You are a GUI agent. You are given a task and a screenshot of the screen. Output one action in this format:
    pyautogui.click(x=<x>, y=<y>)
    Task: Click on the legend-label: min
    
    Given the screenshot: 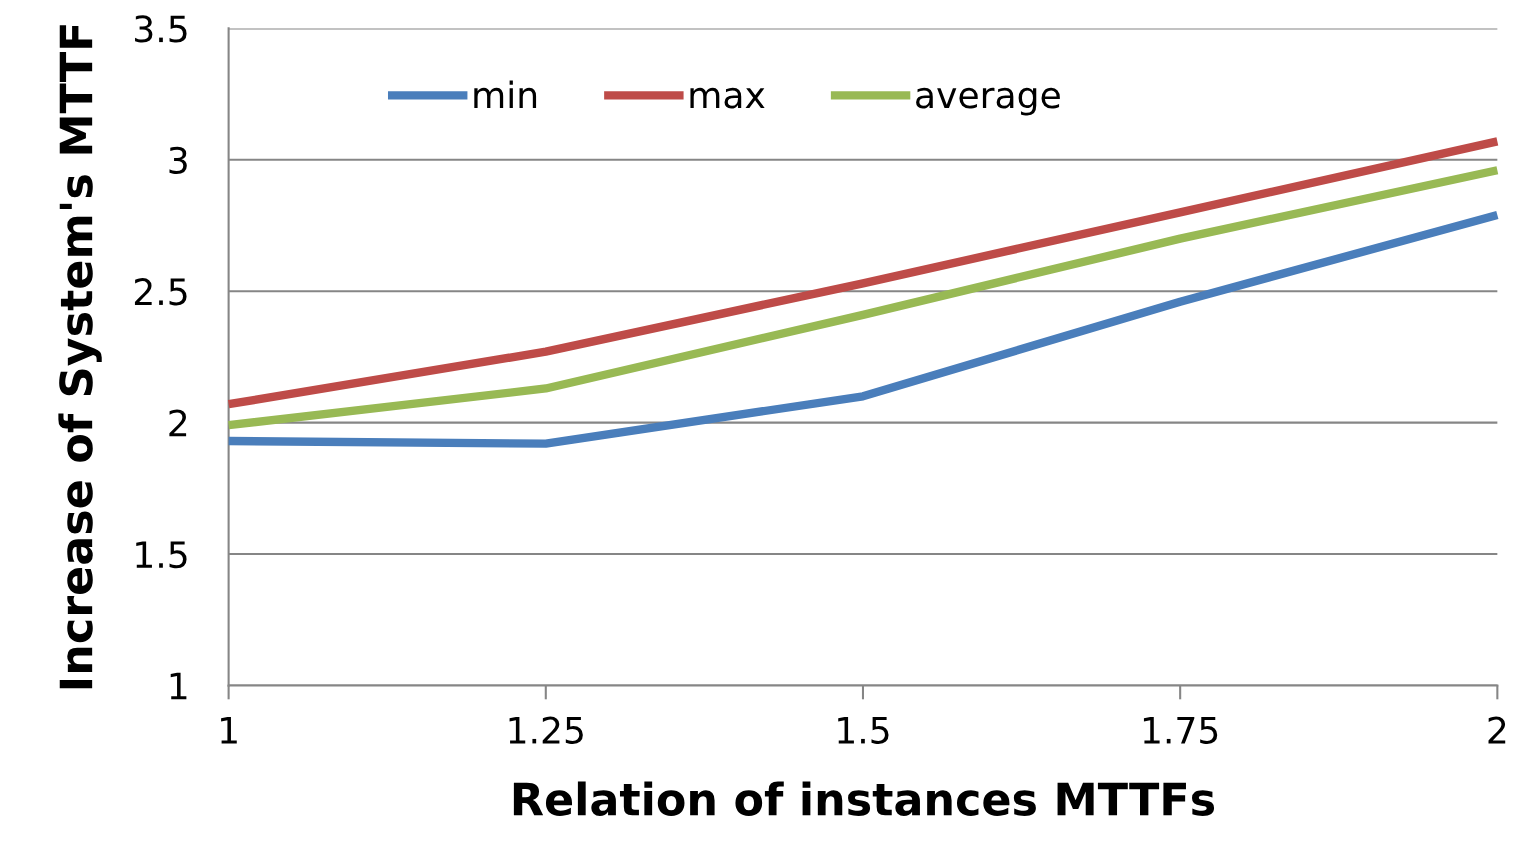 What is the action you would take?
    pyautogui.click(x=505, y=94)
    